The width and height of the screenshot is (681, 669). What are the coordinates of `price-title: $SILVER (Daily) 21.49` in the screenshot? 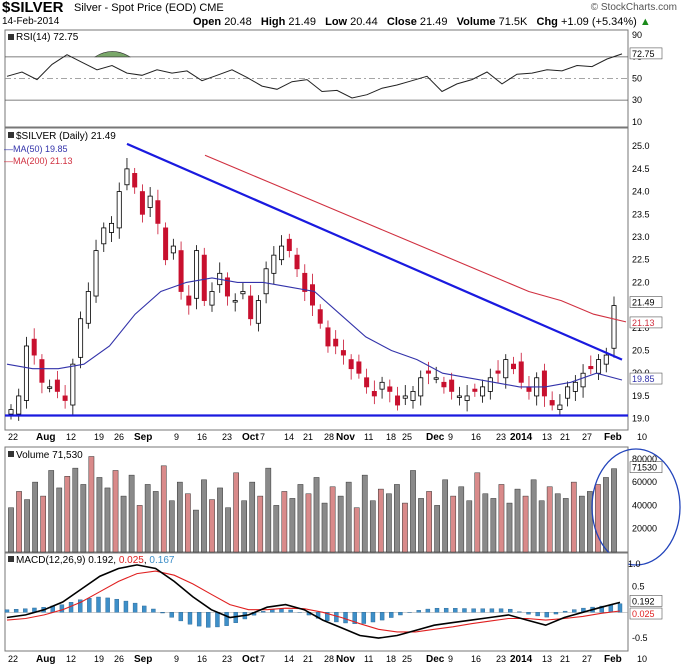 It's located at (66, 136).